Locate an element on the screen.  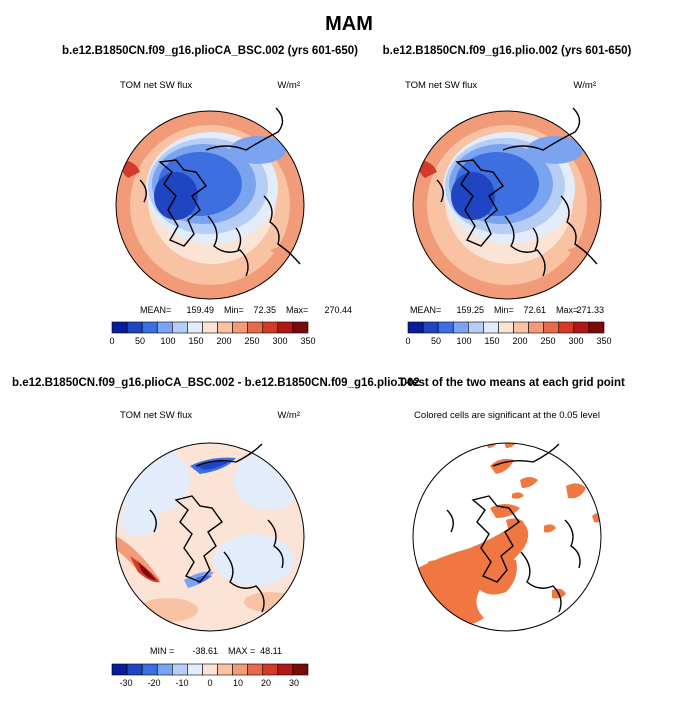
panel-3-max-label: MAX = is located at coordinates (241, 651).